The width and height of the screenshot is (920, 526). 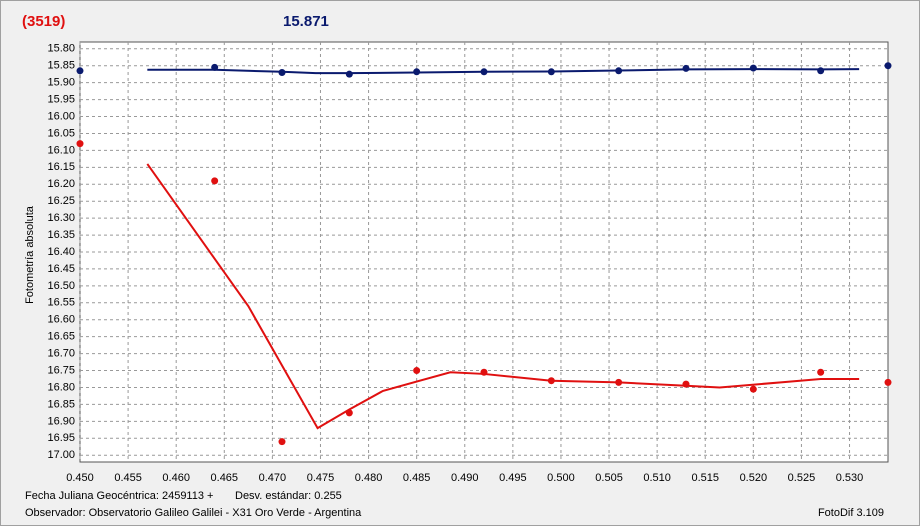 I want to click on footer-software: FotoDif 3.109, so click(x=851, y=513).